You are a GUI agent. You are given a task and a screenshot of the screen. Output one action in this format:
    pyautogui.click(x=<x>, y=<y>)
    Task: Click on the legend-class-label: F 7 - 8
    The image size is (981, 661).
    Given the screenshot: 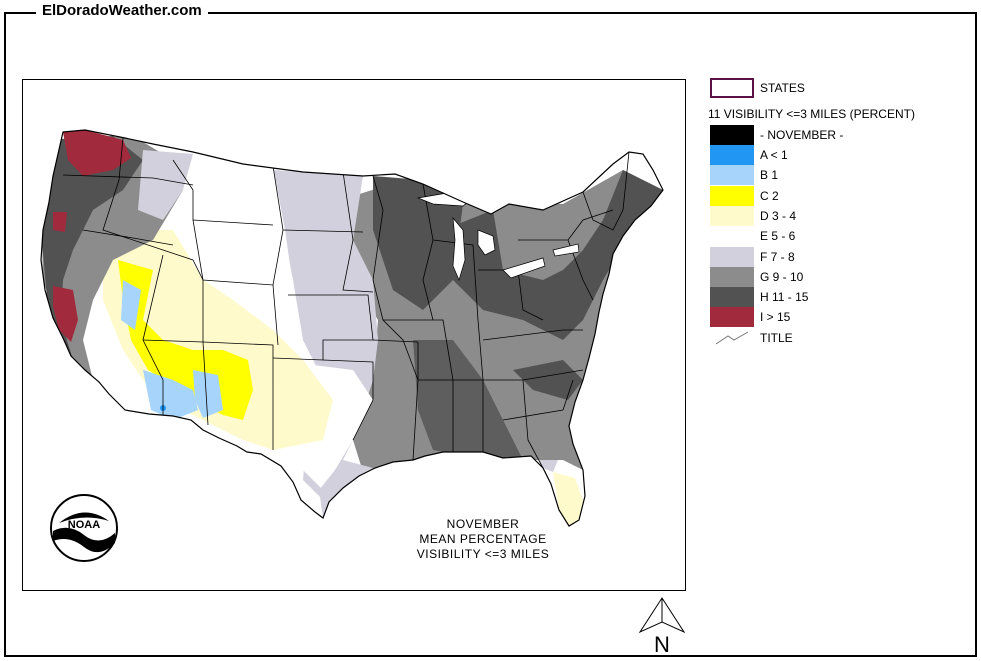 What is the action you would take?
    pyautogui.click(x=777, y=256)
    